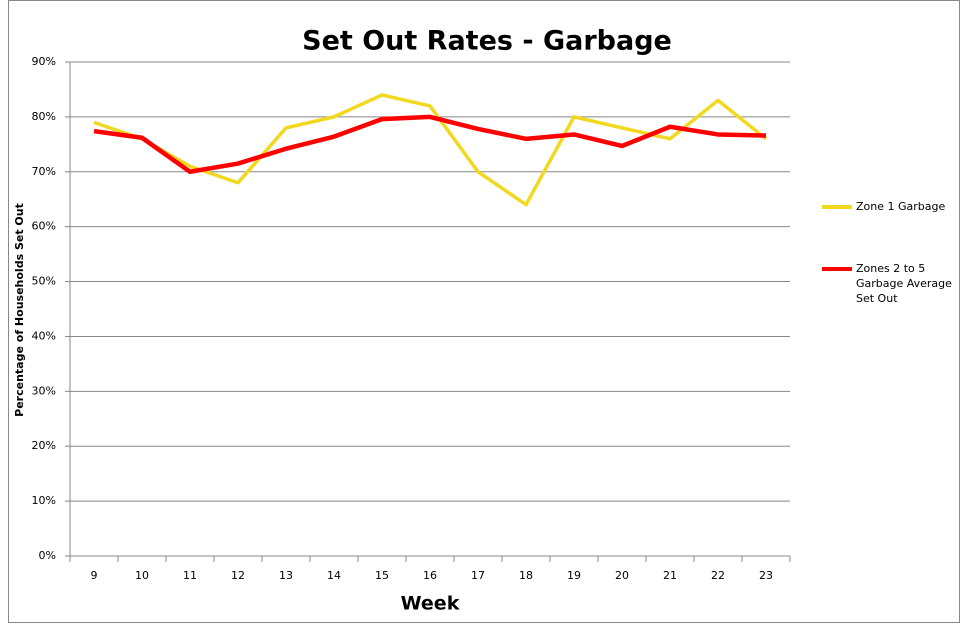 The image size is (961, 624). I want to click on x-tick-label: 23, so click(766, 575).